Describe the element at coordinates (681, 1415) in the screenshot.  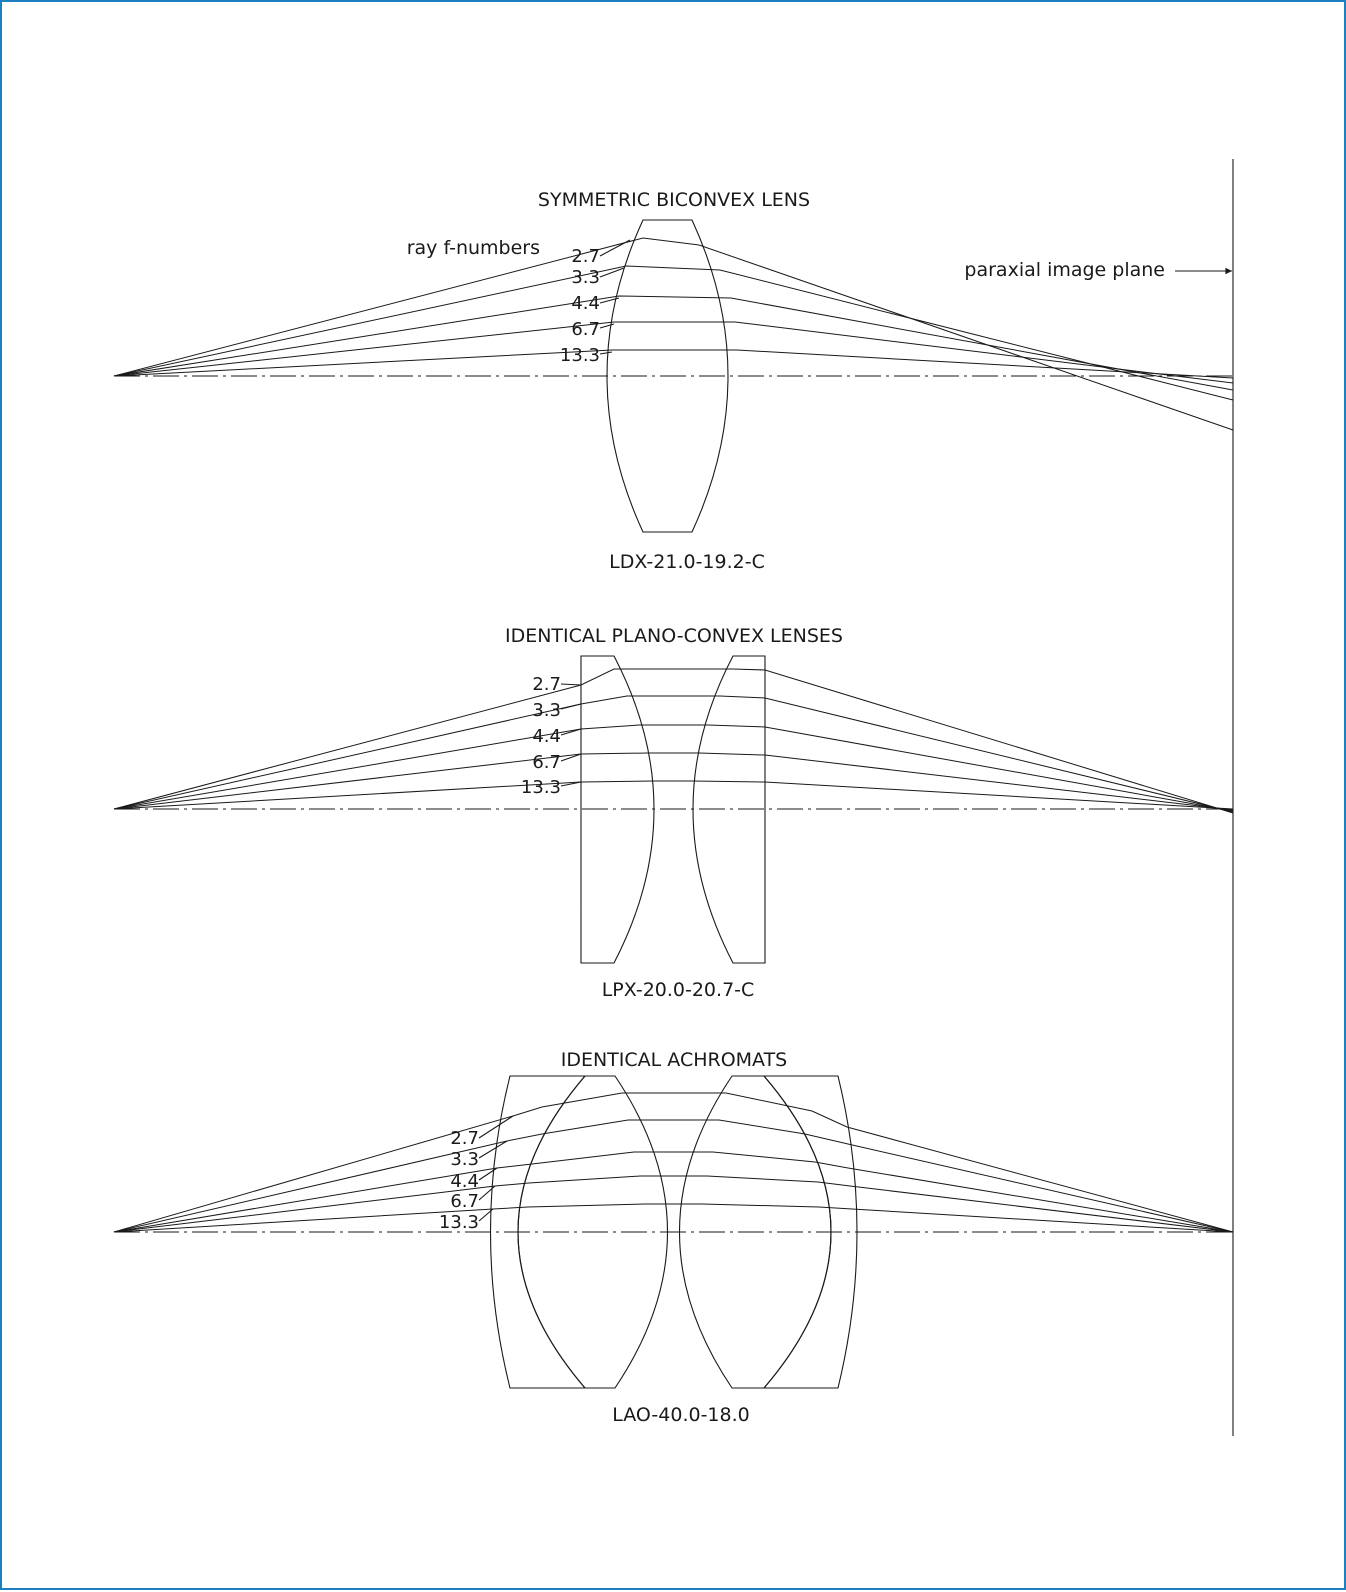
I see `achromats-model: LAO-40.0-18.0` at that location.